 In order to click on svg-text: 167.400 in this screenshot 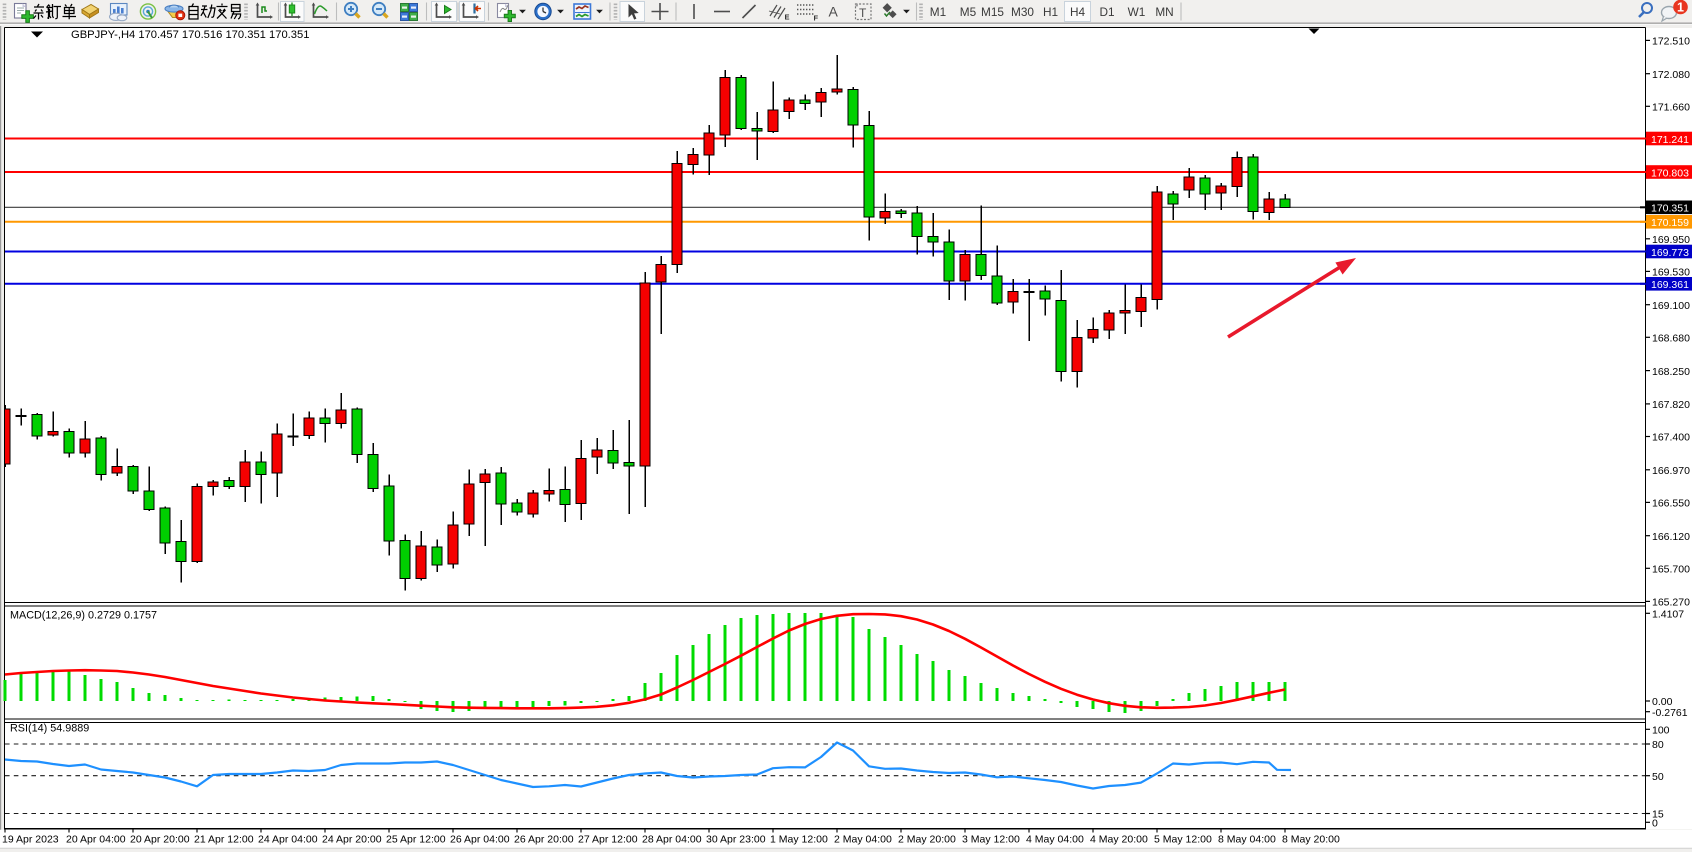, I will do `click(1671, 438)`.